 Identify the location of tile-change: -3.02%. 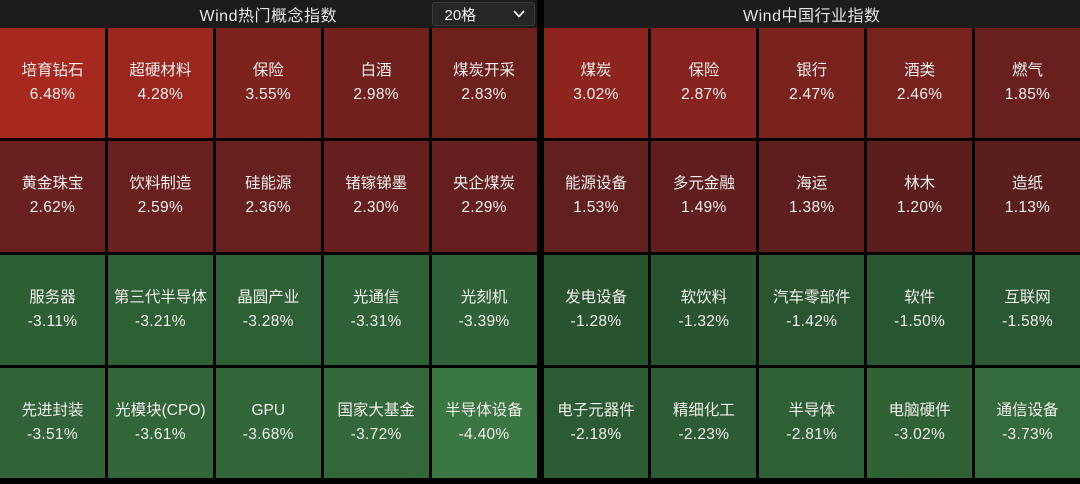
(920, 434).